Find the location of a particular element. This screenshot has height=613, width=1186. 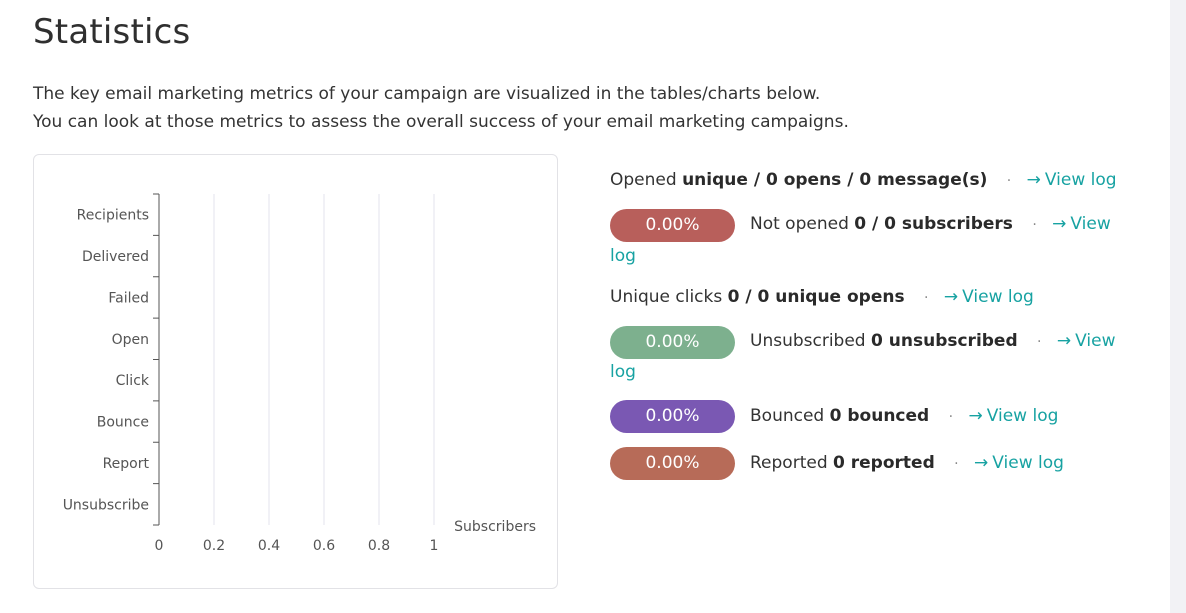

x-tick-label: 0.8 is located at coordinates (379, 546).